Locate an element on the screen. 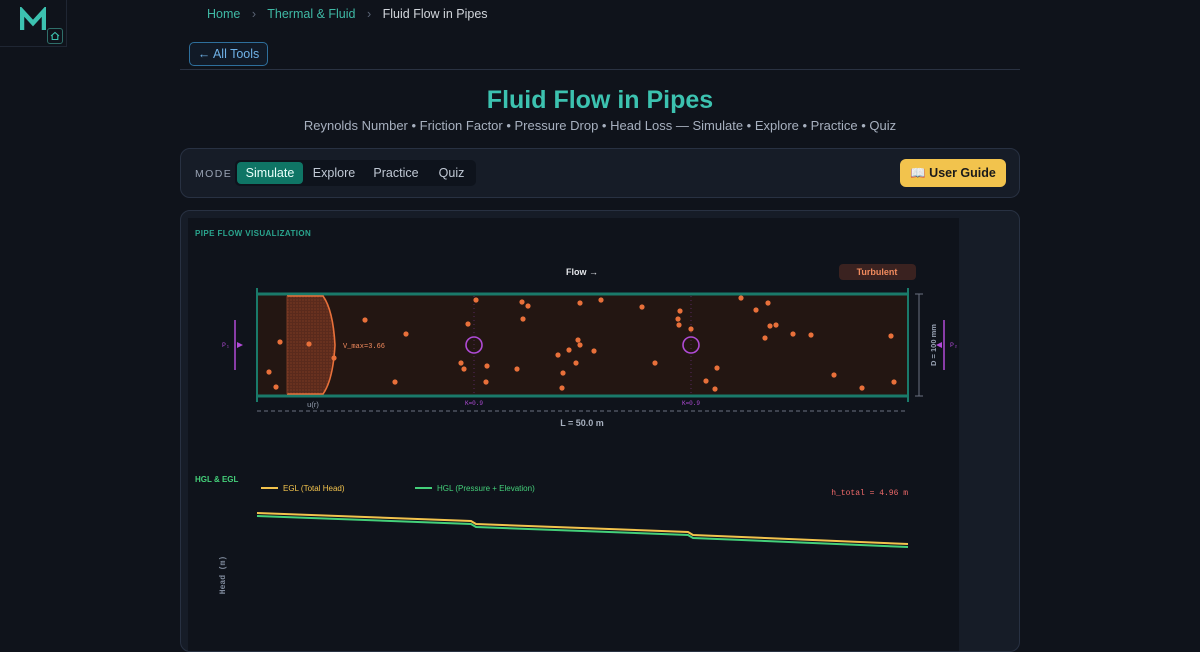 The image size is (1200, 652). velocity-profile-outline is located at coordinates (311, 345).